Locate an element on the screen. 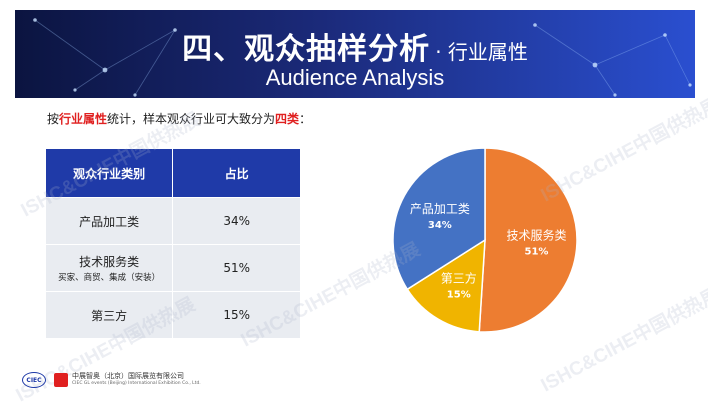  row-share: 51% is located at coordinates (236, 268).